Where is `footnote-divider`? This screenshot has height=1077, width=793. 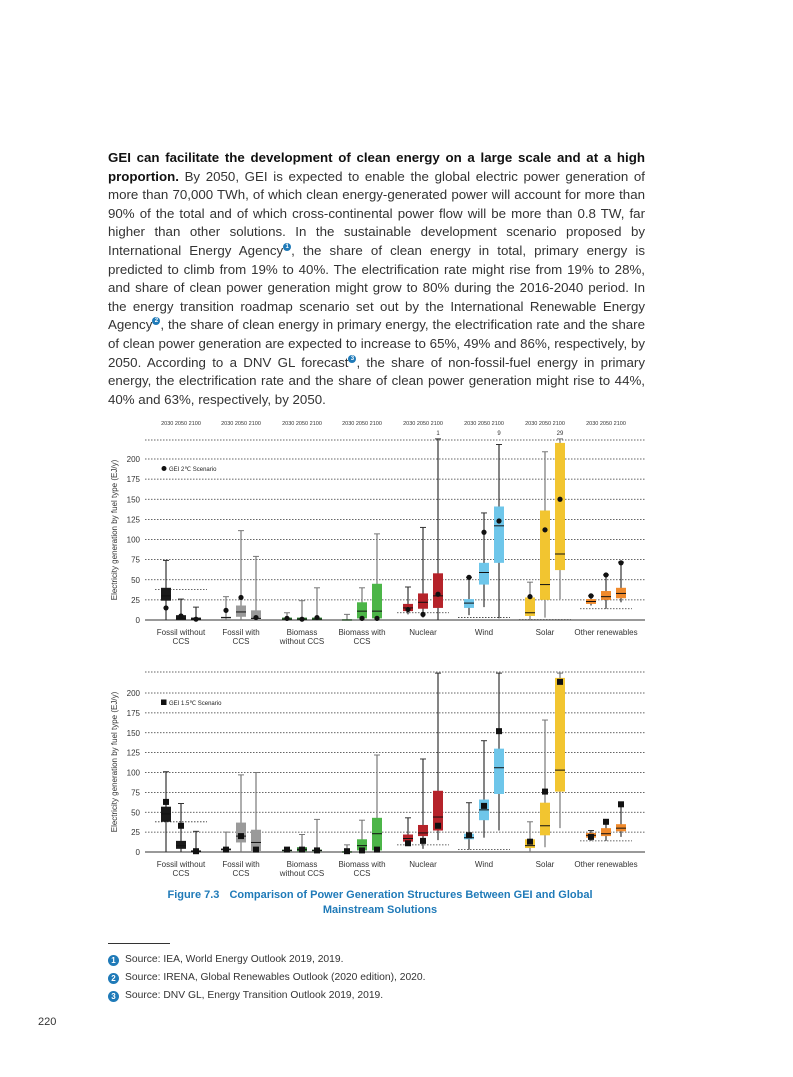
footnote-divider is located at coordinates (139, 943).